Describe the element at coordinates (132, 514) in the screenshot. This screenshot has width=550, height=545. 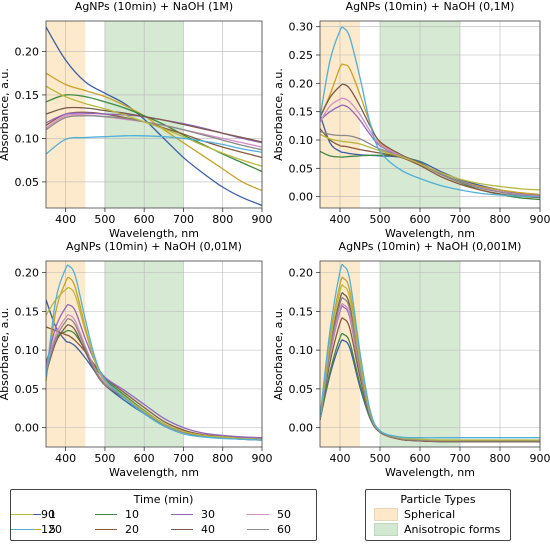
I see `legend-label: 10` at that location.